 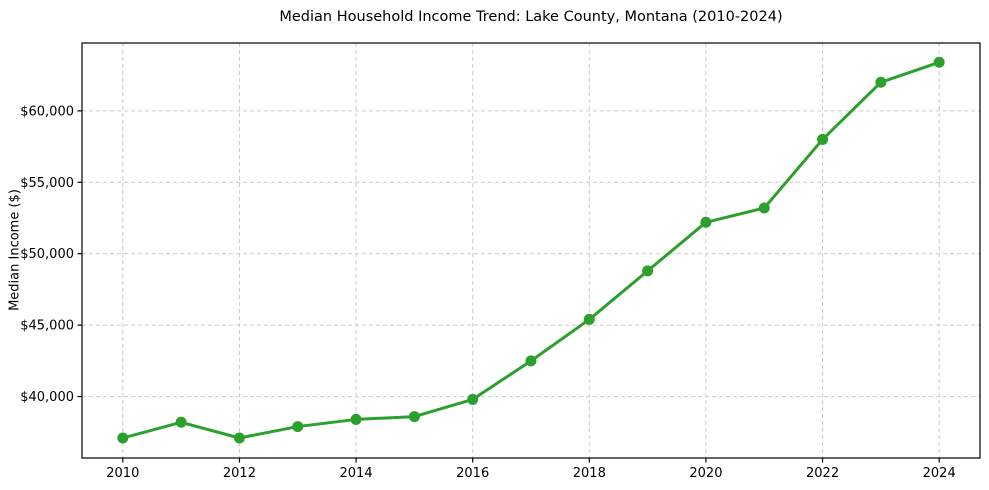 I want to click on y-tick-label: $60,000, so click(x=47, y=111).